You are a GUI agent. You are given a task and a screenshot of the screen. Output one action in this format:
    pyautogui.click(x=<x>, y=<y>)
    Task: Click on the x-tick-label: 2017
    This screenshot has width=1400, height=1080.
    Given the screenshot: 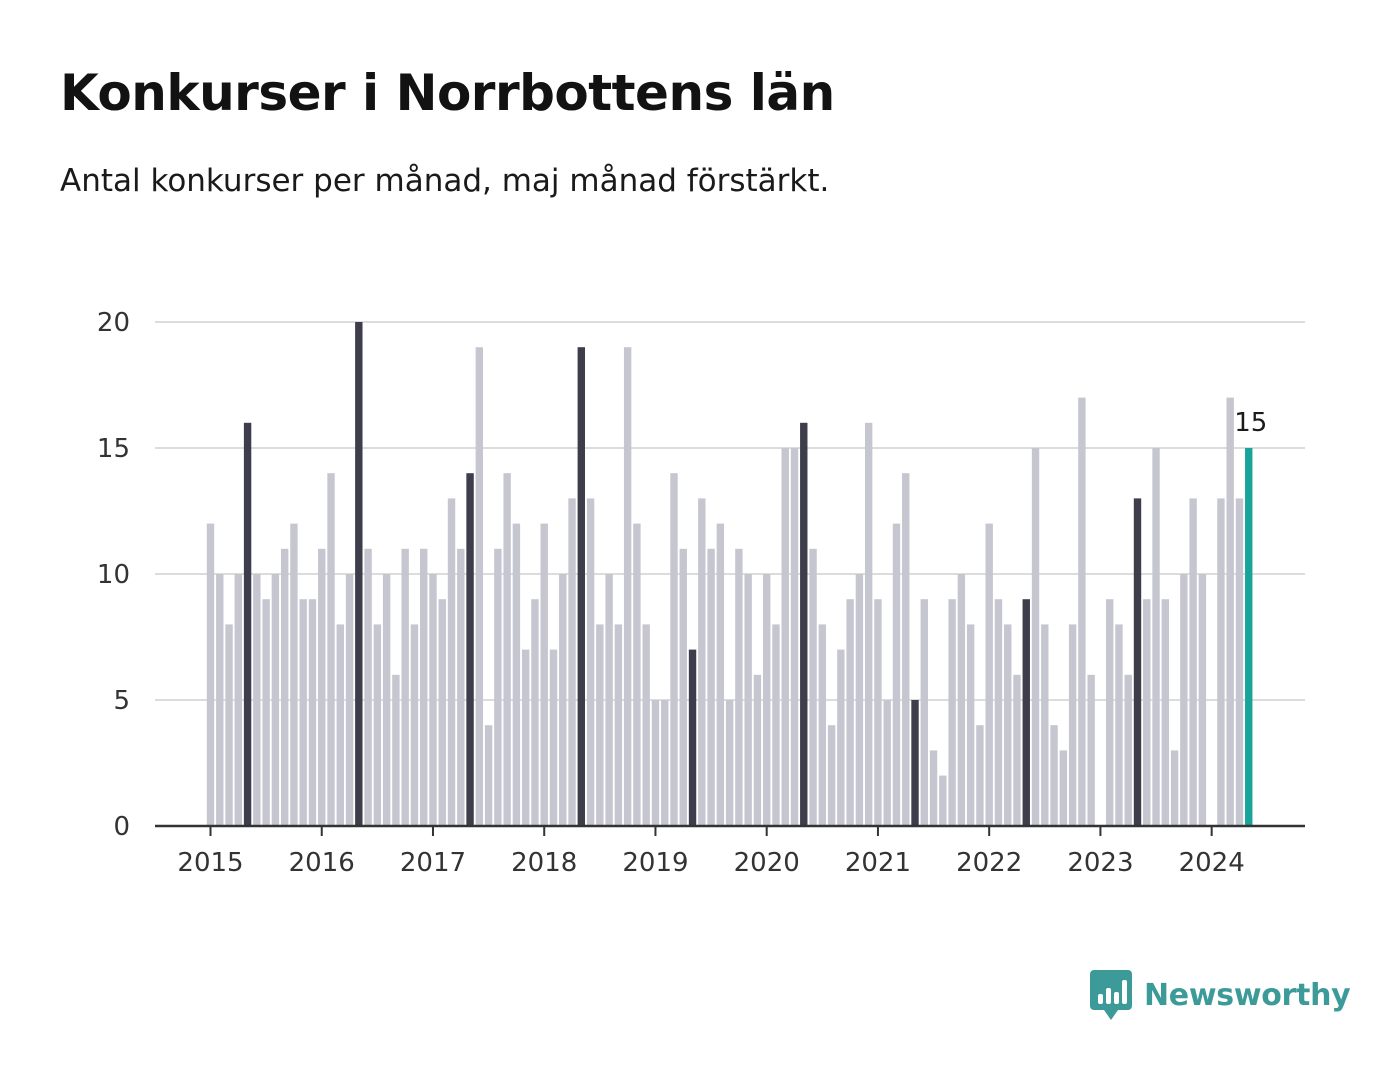 What is the action you would take?
    pyautogui.click(x=433, y=863)
    